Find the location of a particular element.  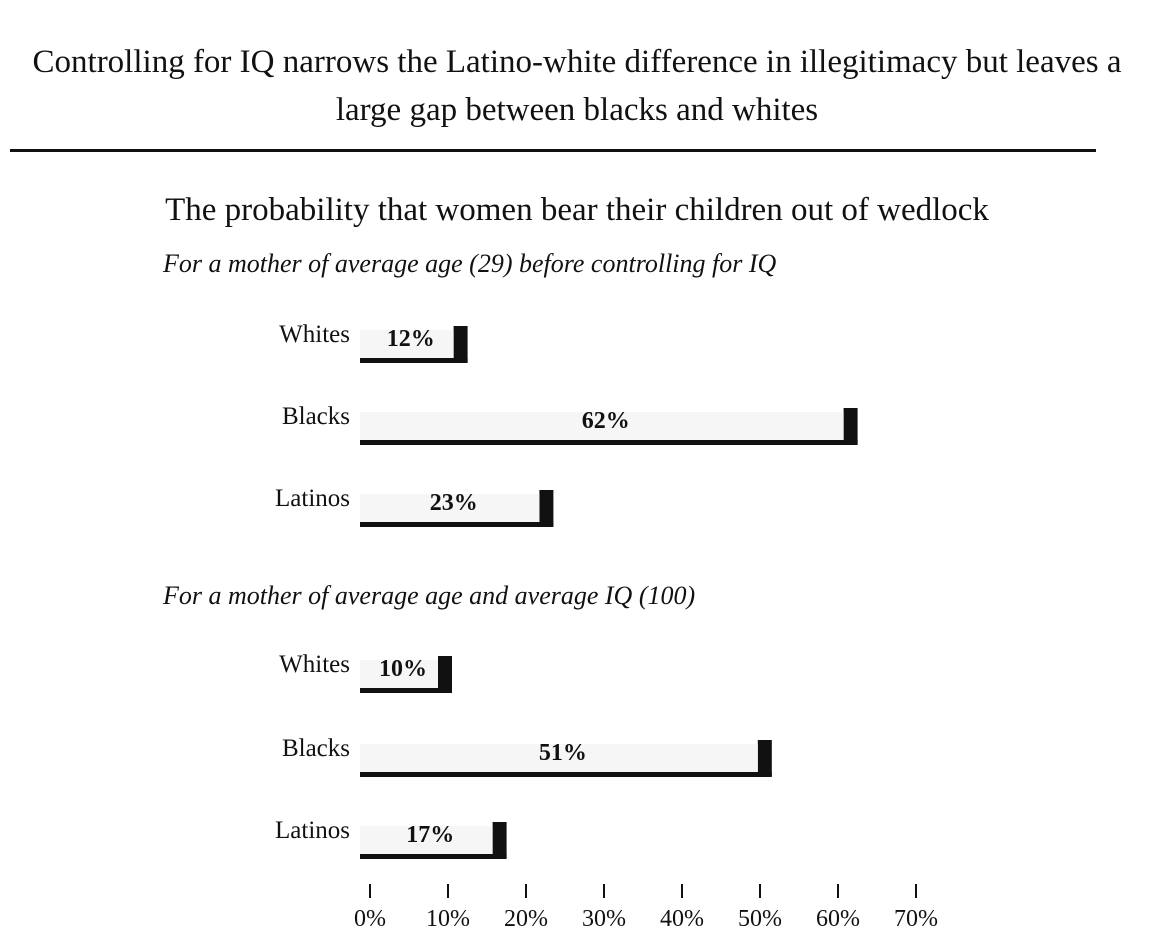

title-divider is located at coordinates (553, 150).